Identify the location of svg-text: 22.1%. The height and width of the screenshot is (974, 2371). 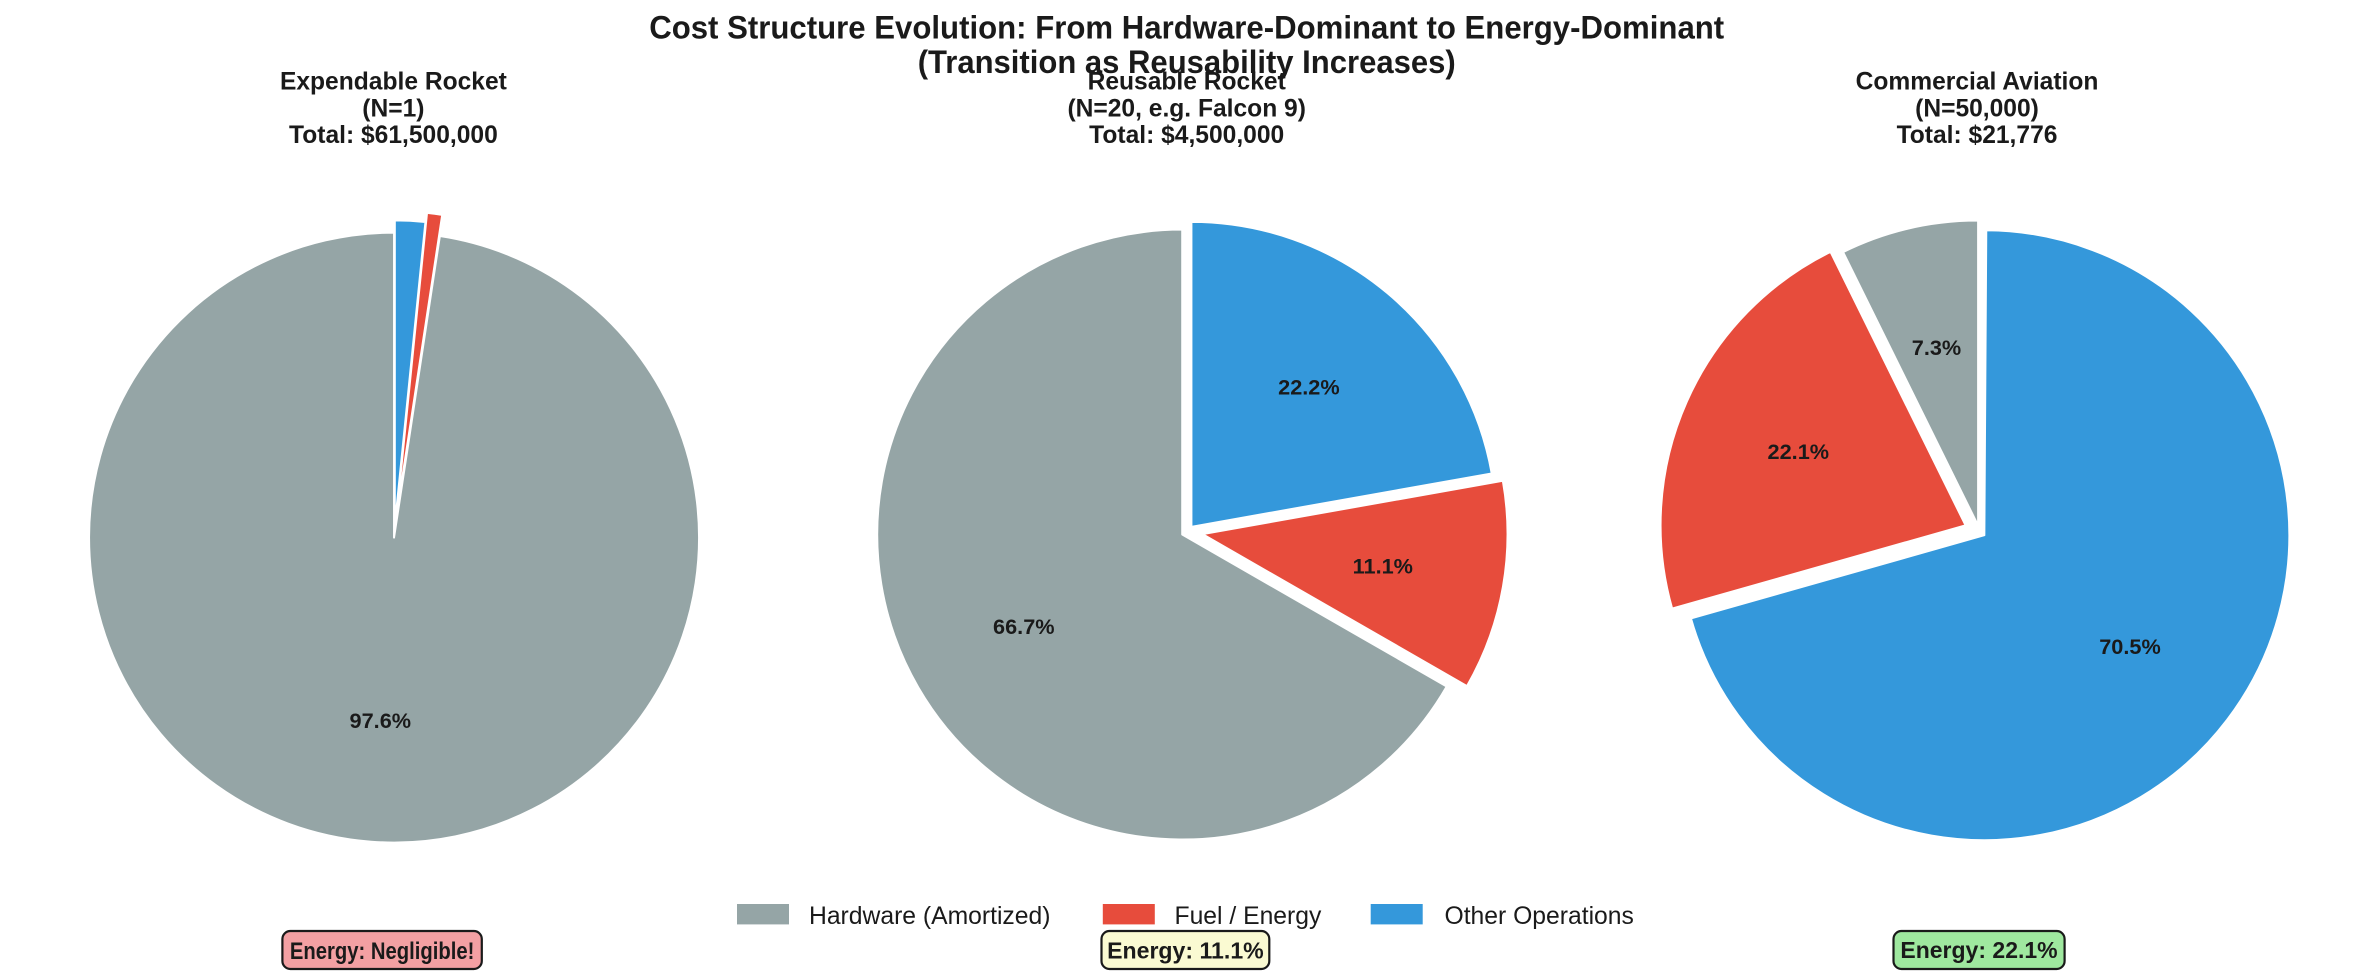
(1799, 451).